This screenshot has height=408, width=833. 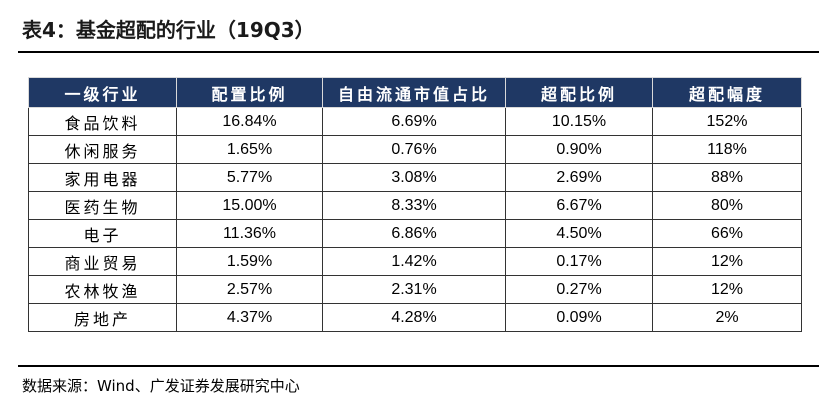 I want to click on cell-overweight-magnitude: 2%, so click(x=727, y=317).